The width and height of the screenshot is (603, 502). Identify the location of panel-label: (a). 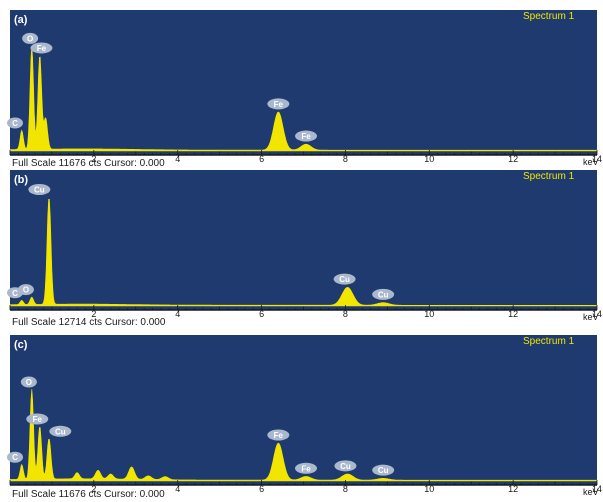
(21, 20).